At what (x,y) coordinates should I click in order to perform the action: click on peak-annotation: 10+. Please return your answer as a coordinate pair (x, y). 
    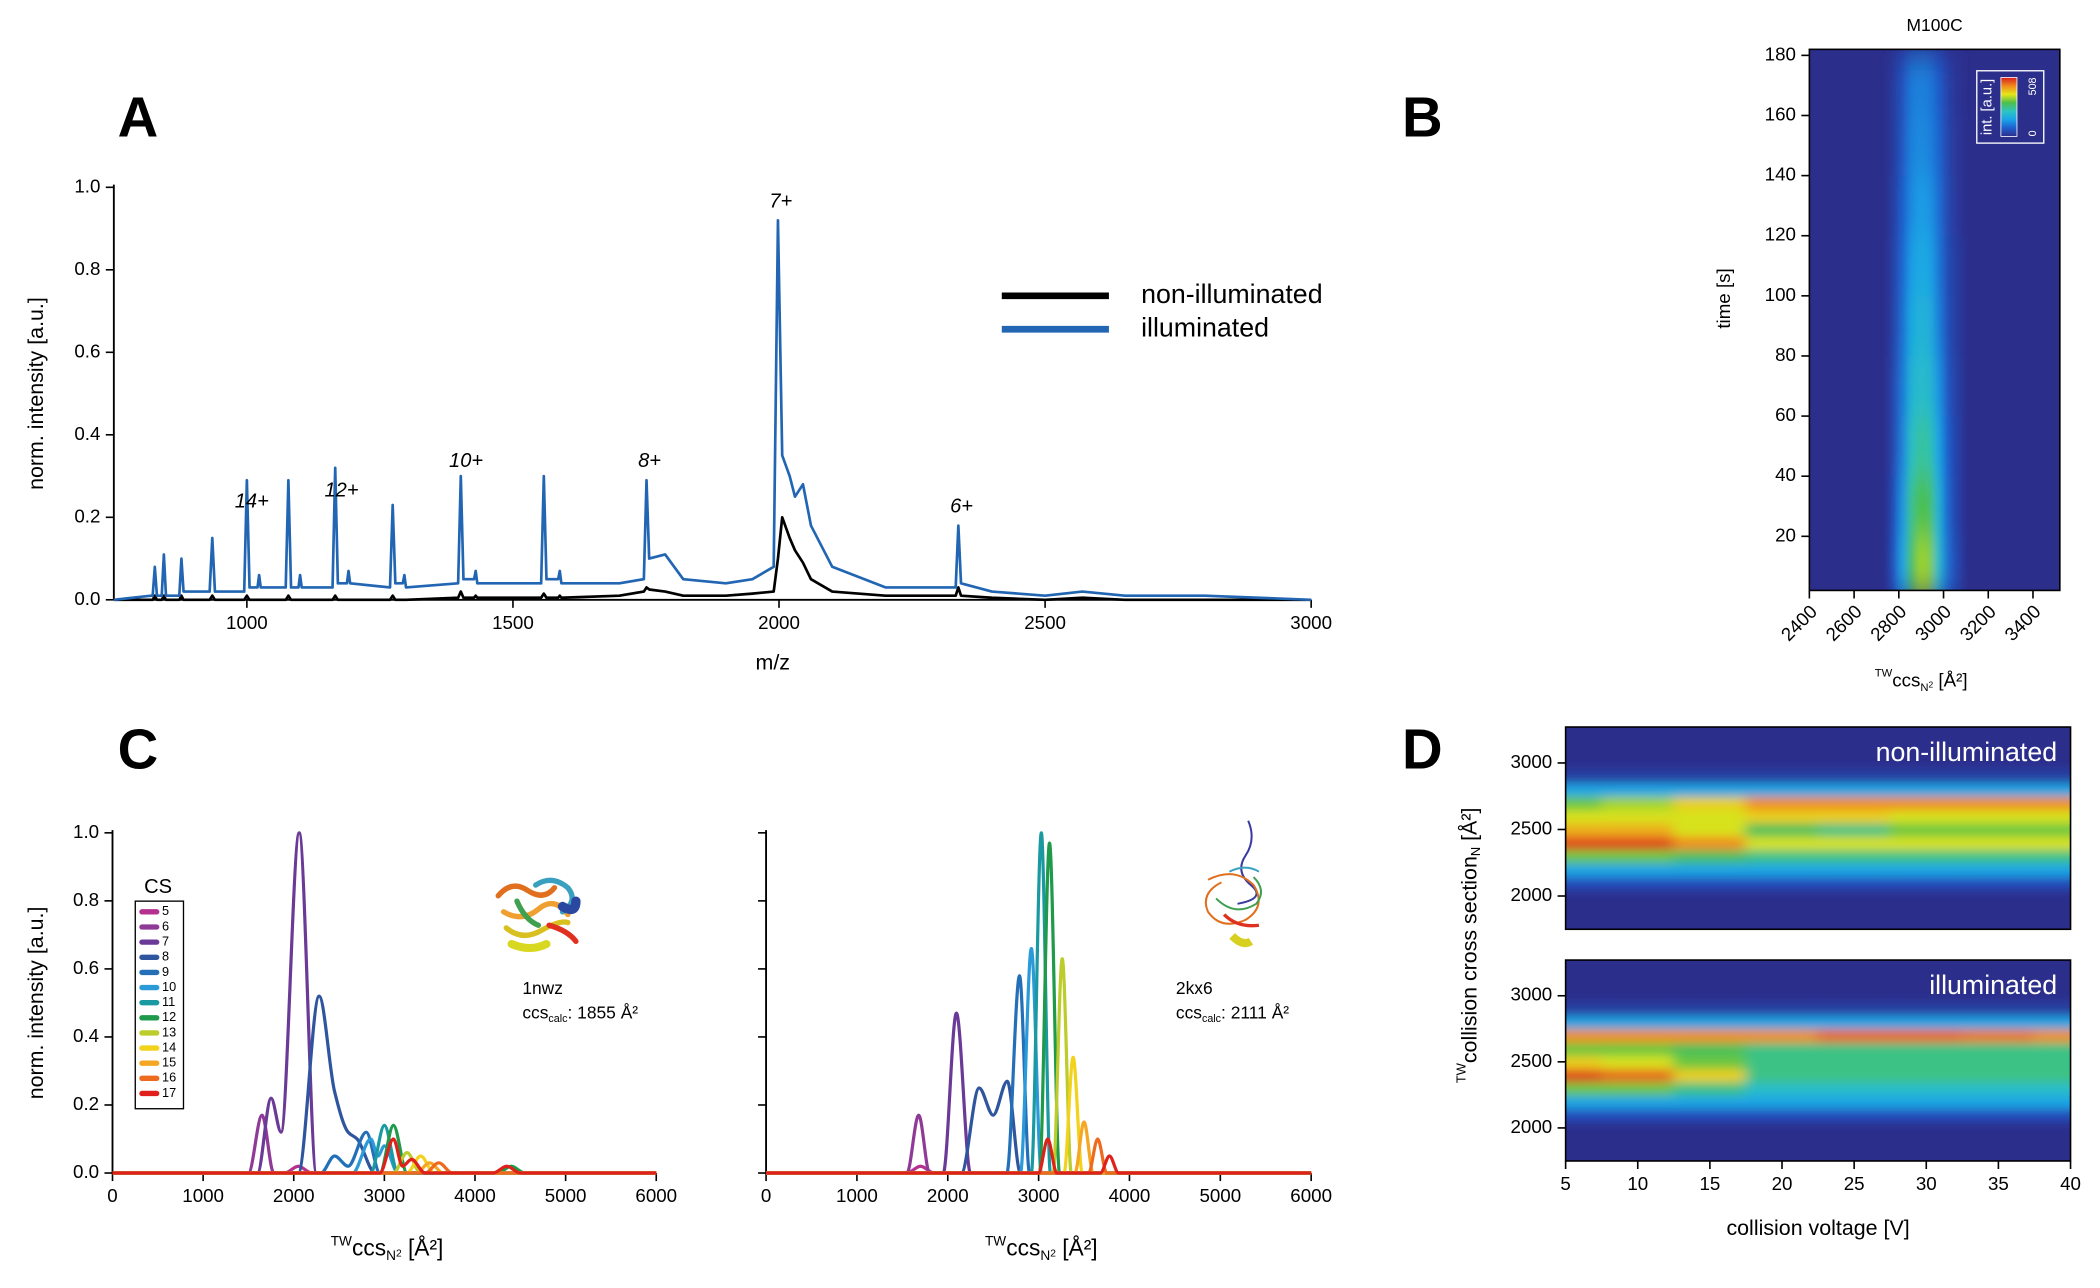
    Looking at the image, I should click on (466, 461).